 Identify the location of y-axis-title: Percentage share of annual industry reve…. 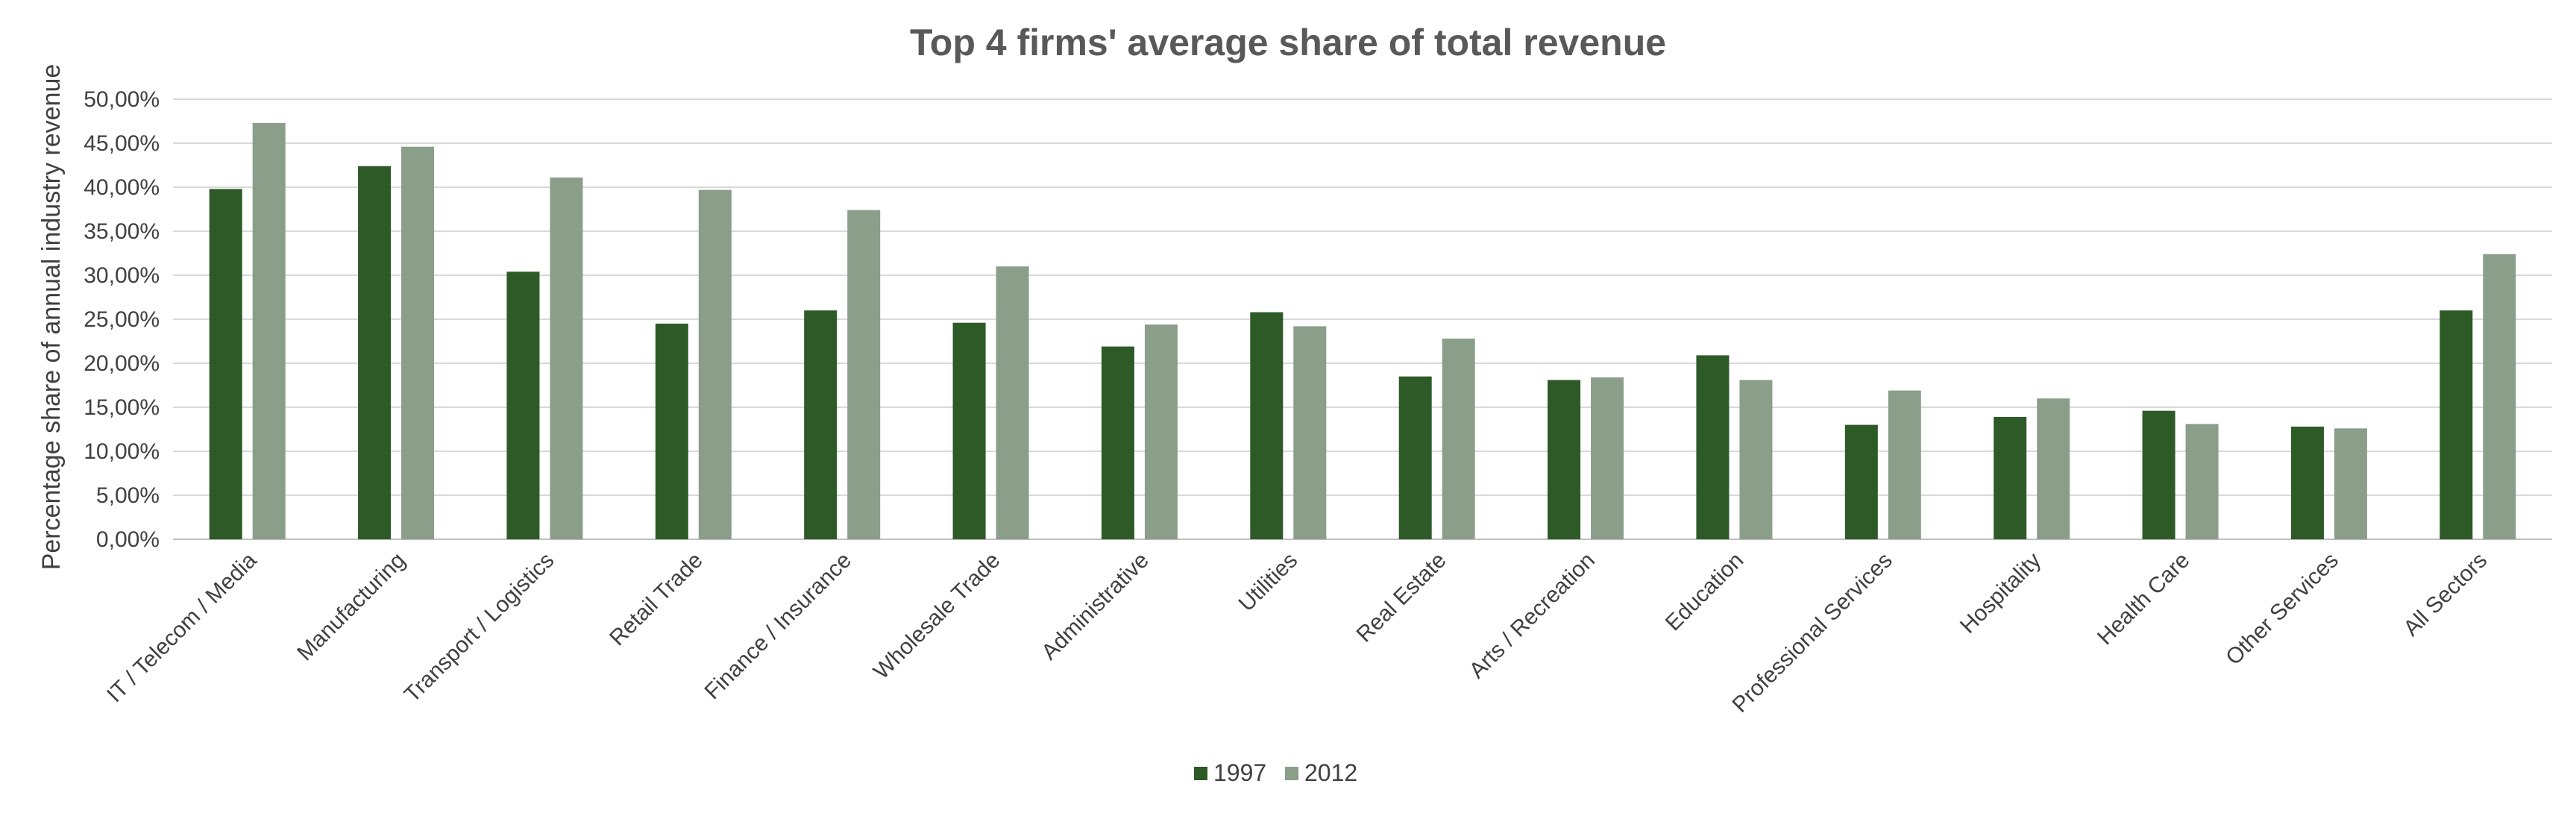
(52, 317).